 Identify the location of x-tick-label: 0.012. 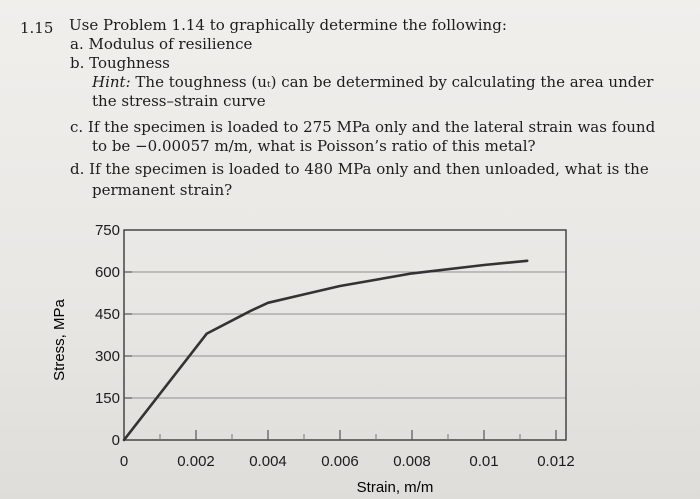
(556, 461).